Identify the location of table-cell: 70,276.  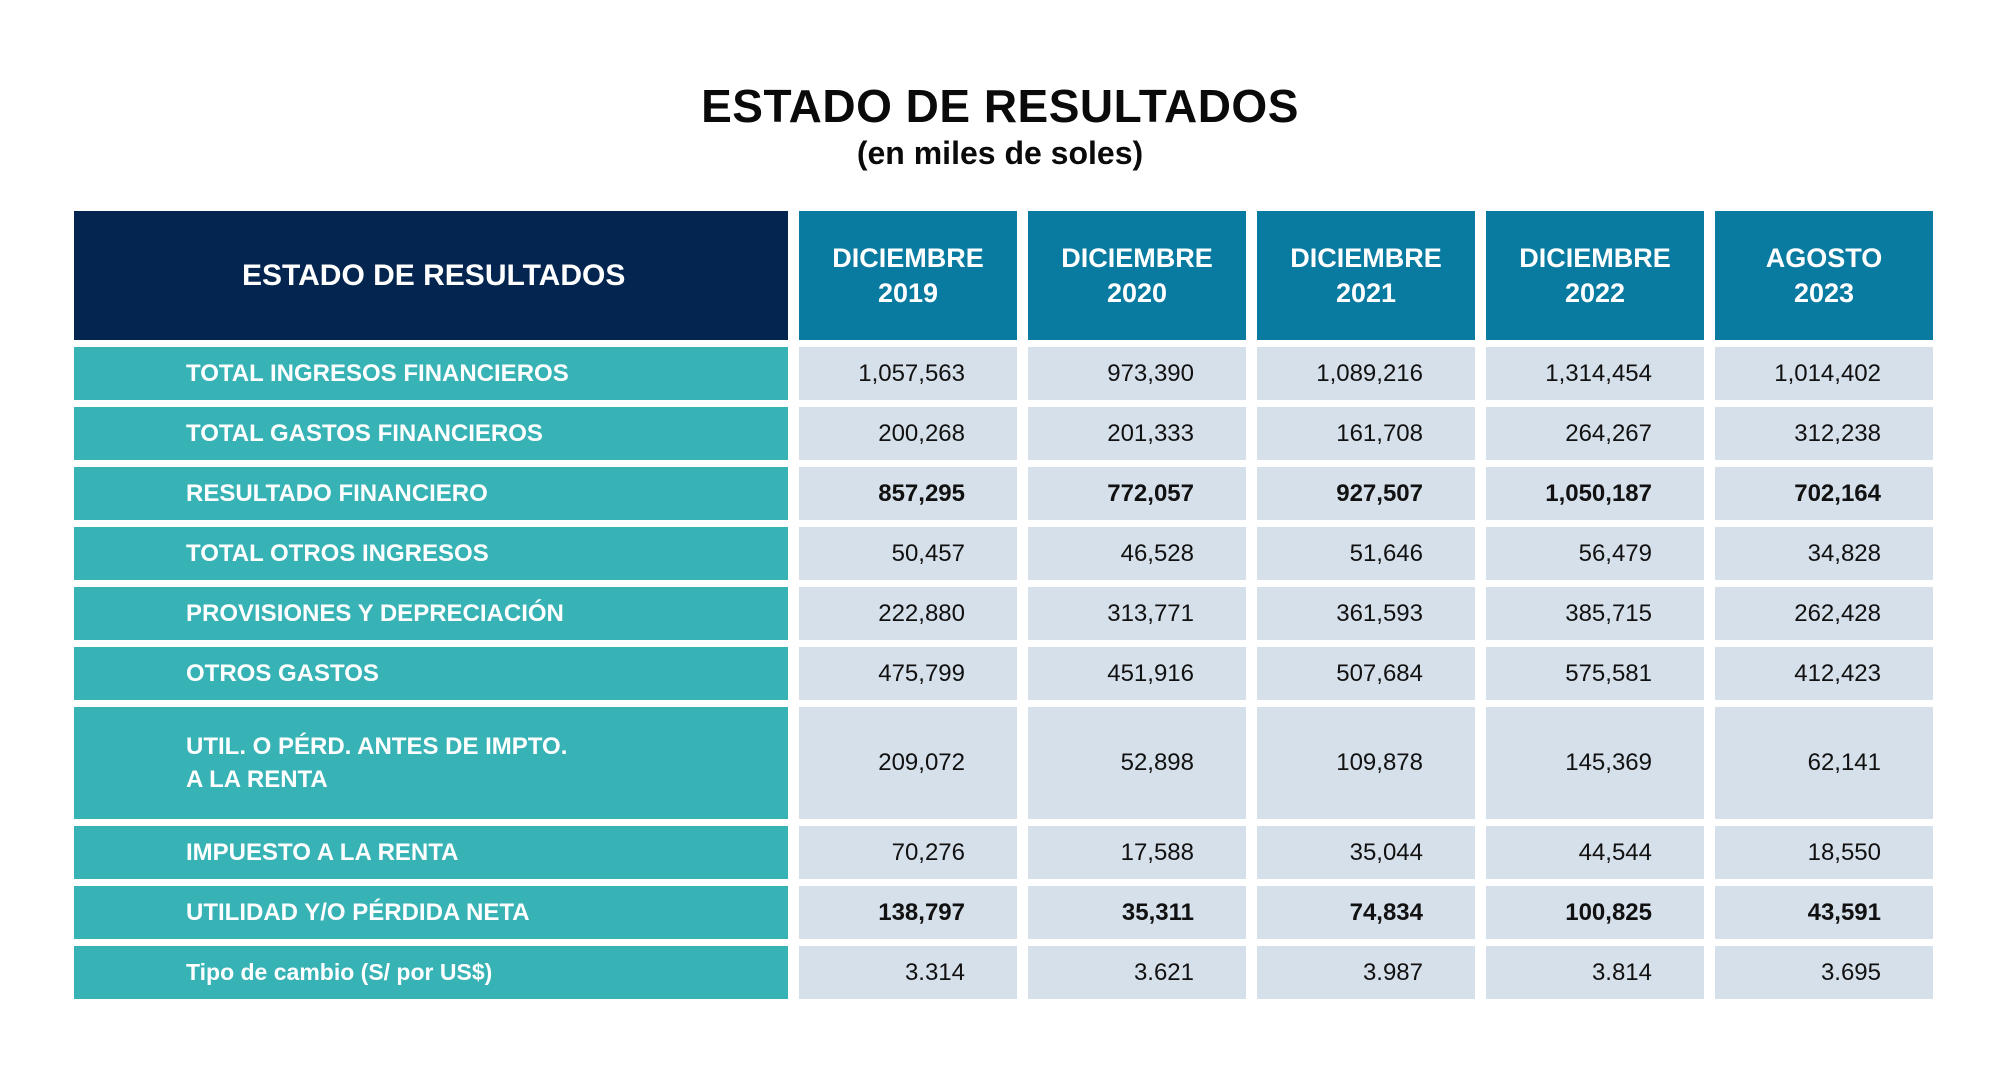
(908, 852).